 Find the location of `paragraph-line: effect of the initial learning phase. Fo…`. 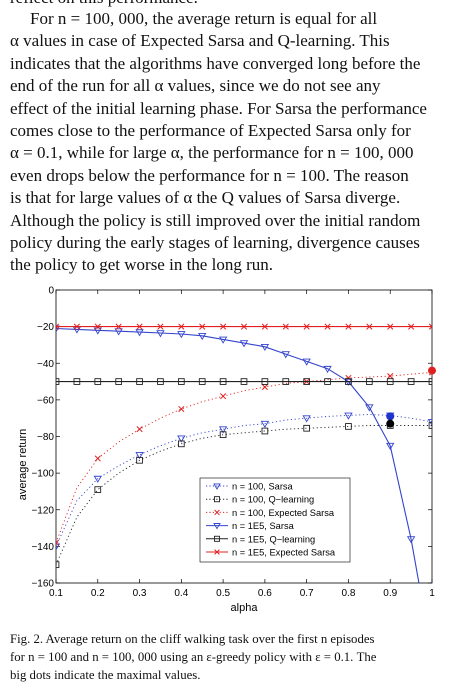

paragraph-line: effect of the initial learning phase. Fo… is located at coordinates (218, 108).